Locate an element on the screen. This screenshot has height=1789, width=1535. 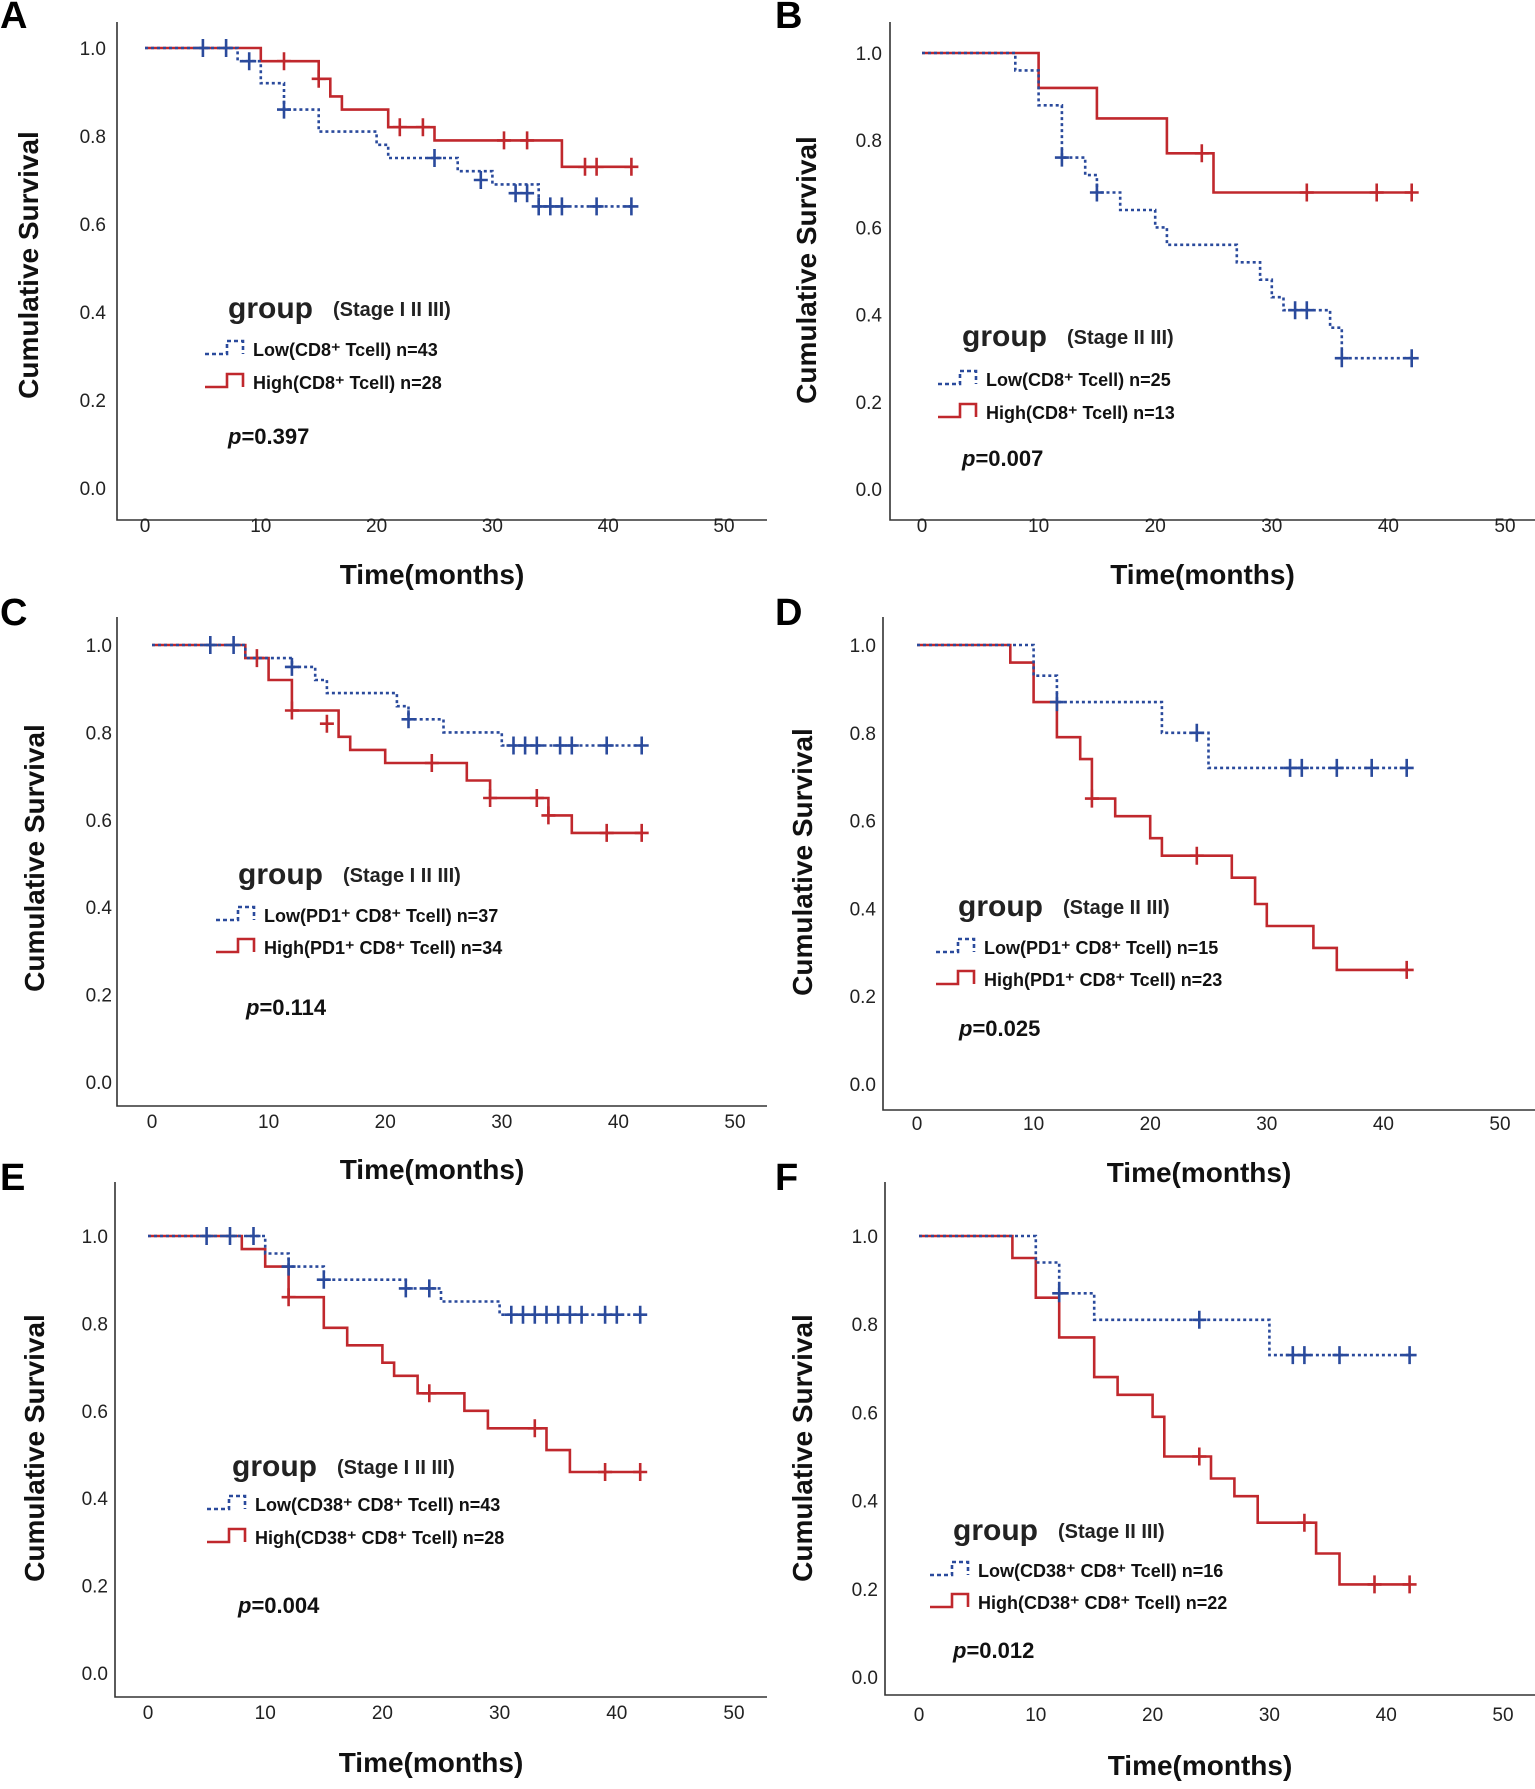
legend-subtitle: (Stage II III) is located at coordinates (1116, 908).